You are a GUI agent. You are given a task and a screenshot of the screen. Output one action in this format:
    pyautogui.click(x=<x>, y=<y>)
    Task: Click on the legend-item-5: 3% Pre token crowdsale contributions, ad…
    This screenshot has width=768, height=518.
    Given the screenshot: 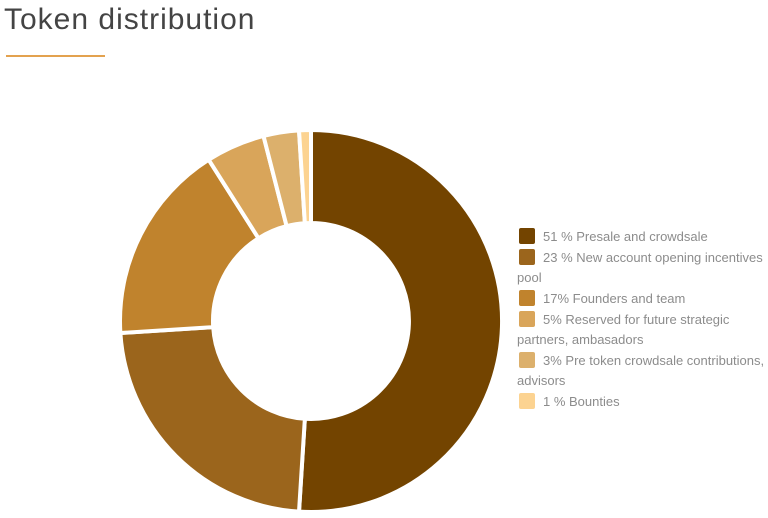 What is the action you would take?
    pyautogui.click(x=641, y=371)
    